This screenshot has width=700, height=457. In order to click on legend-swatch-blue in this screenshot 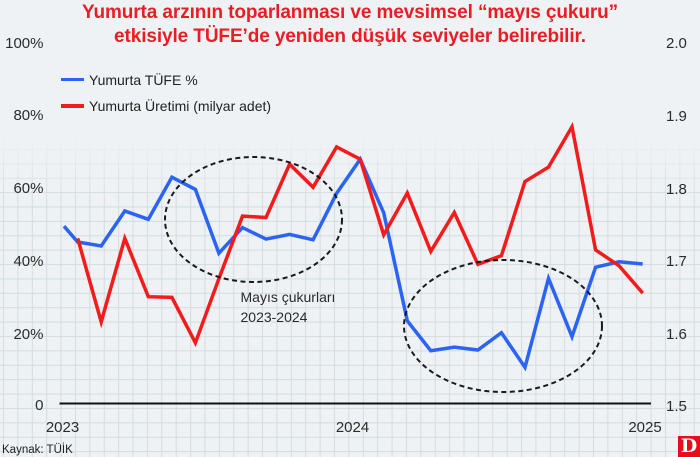, I will do `click(72, 79)`.